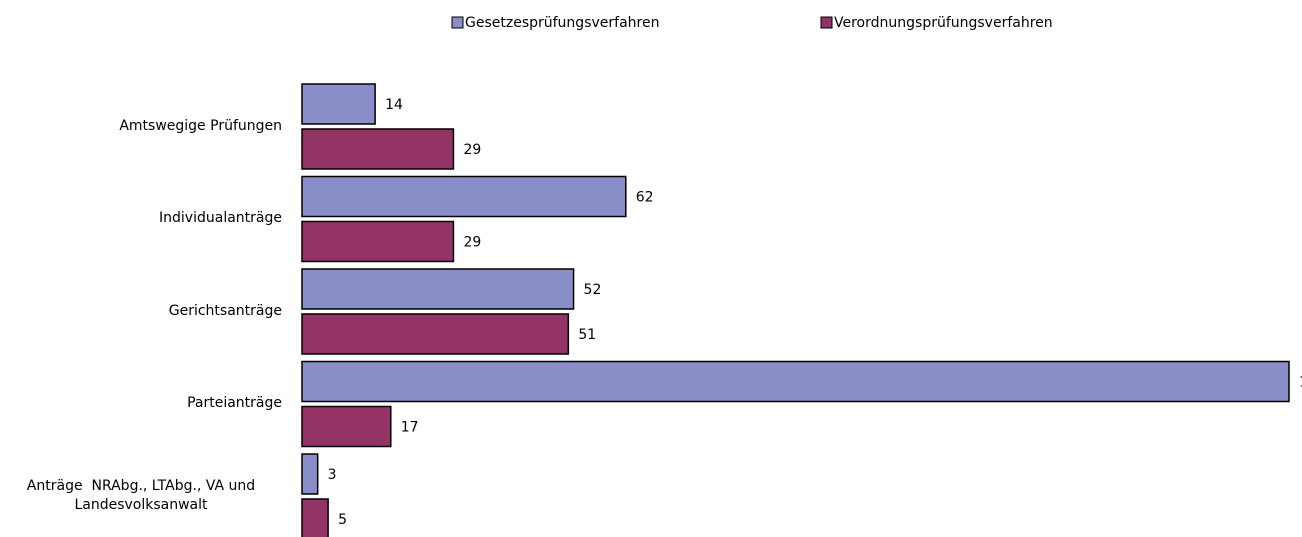  I want to click on category-label: Parteianträge, so click(234, 403).